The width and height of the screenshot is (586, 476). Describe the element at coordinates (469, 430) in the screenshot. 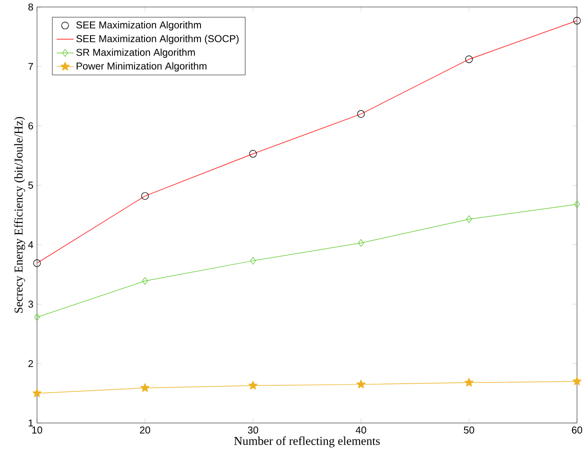

I see `x-tick-label: 50` at that location.